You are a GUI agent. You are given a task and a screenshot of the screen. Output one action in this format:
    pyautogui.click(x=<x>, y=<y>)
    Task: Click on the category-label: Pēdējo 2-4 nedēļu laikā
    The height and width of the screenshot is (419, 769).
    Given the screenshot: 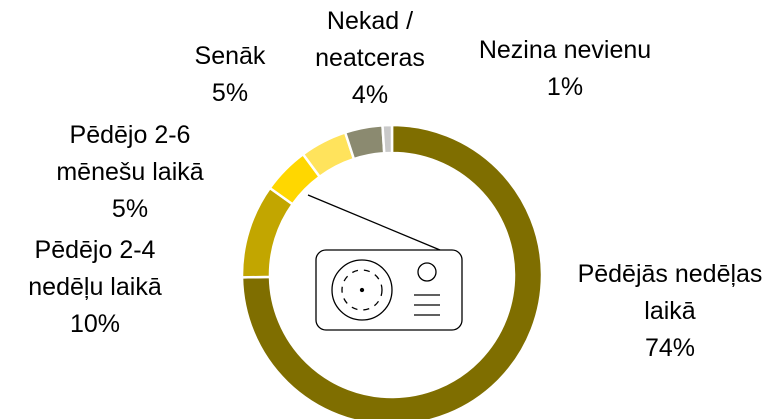 What is the action you would take?
    pyautogui.click(x=95, y=268)
    